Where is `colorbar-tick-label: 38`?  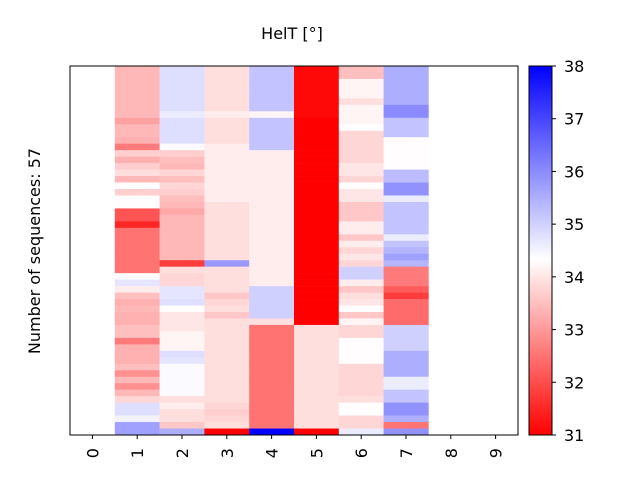
colorbar-tick-label: 38 is located at coordinates (574, 66).